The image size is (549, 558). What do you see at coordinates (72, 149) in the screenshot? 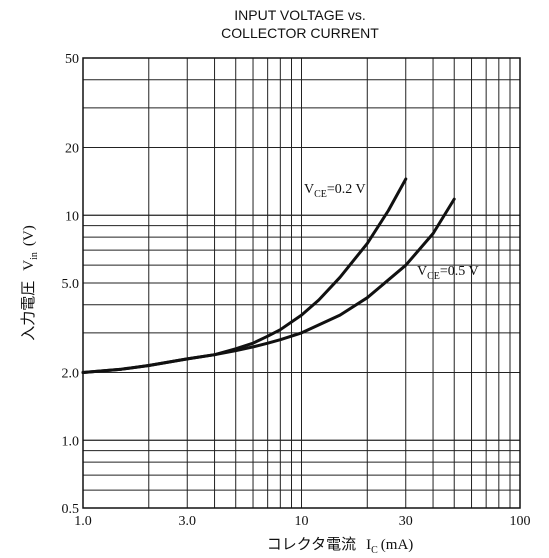
I see `y-tick-label: 20` at bounding box center [72, 149].